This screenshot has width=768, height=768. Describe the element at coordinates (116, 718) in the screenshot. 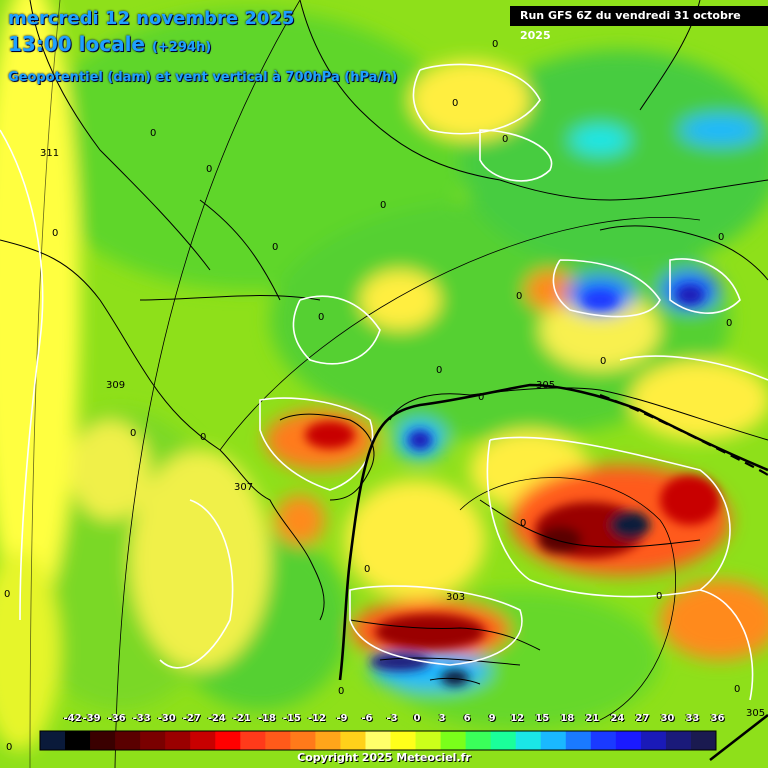

I see `legend-tick-label: -36` at that location.